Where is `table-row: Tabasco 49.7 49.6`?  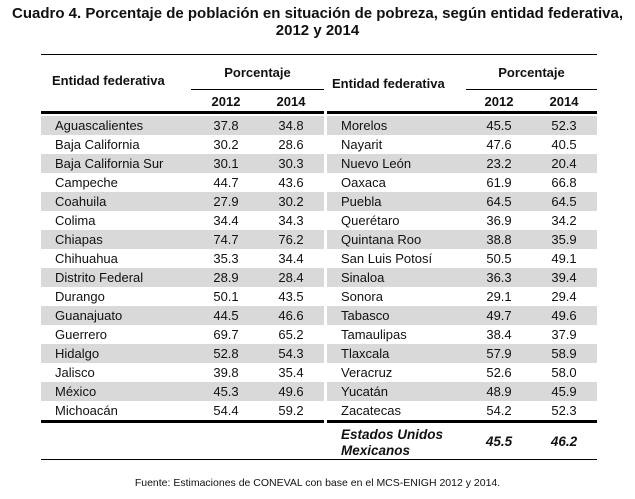
table-row: Tabasco 49.7 49.6 is located at coordinates (462, 315).